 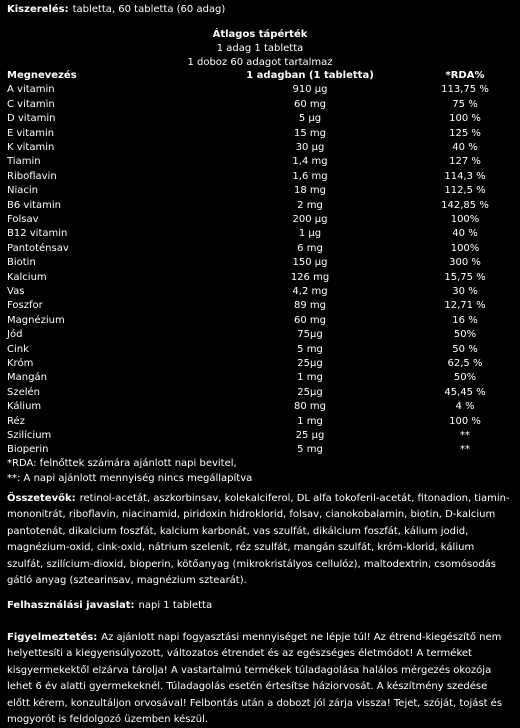 I want to click on table-row: B12 vitamin 1 µg 40 %, so click(x=260, y=234).